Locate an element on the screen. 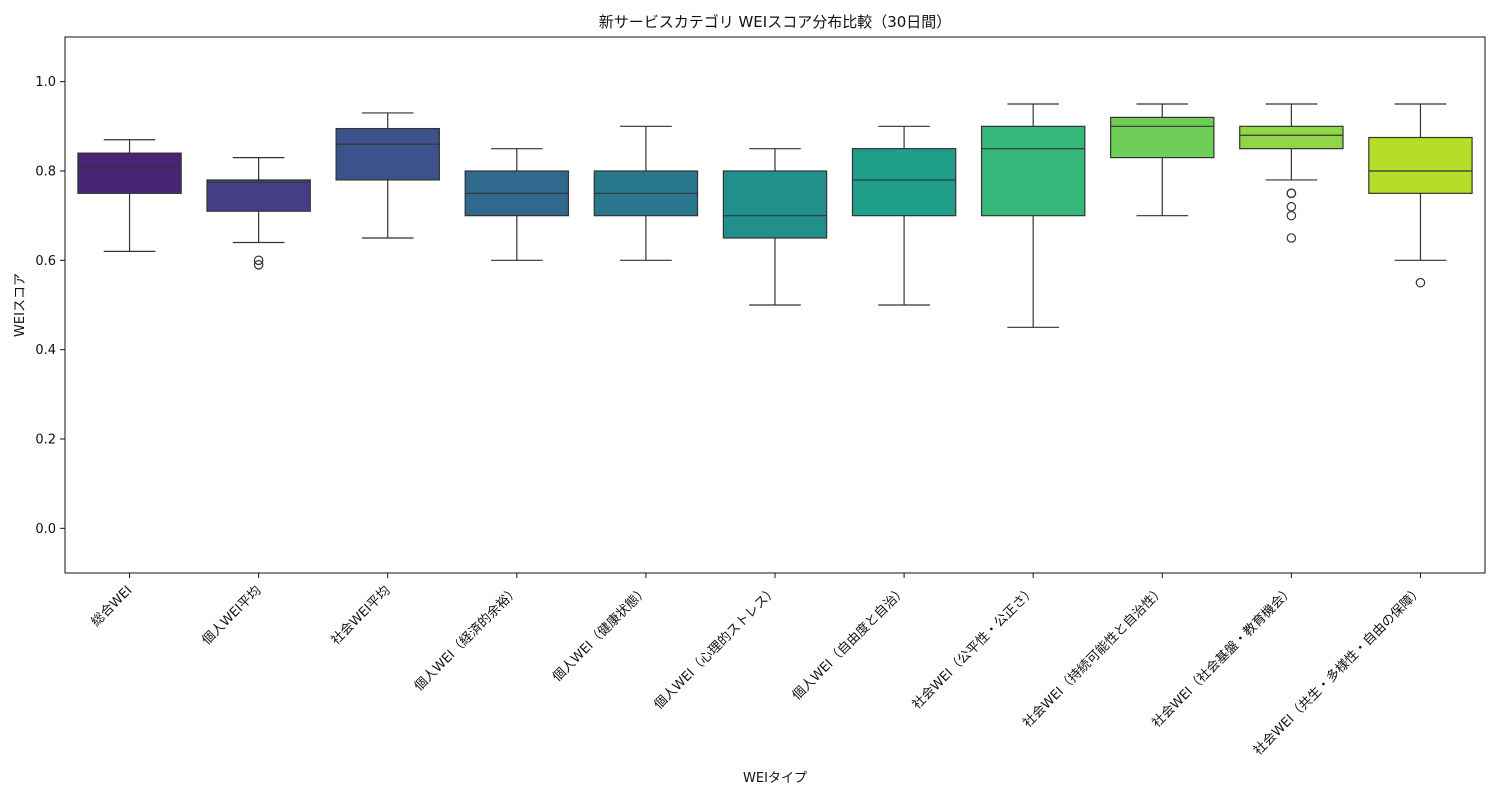 The image size is (1500, 800). x-tick-label: 個人WEI（健康状態） is located at coordinates (600, 634).